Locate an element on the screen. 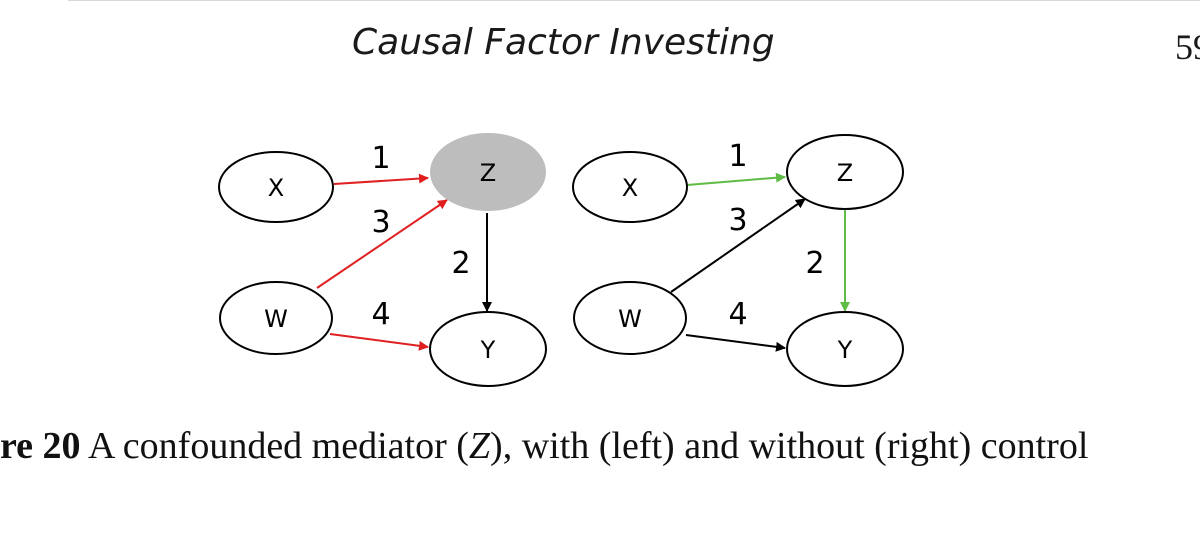 This screenshot has width=1200, height=540. running-title: Causal Factor Investing is located at coordinates (563, 42).